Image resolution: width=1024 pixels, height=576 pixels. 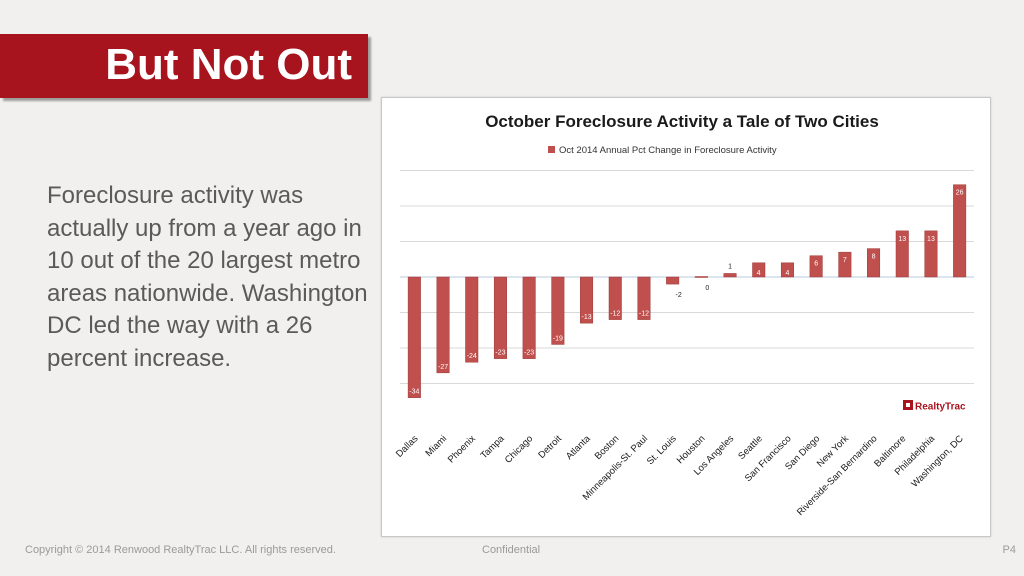 I want to click on bar-value-label: -24, so click(x=472, y=356).